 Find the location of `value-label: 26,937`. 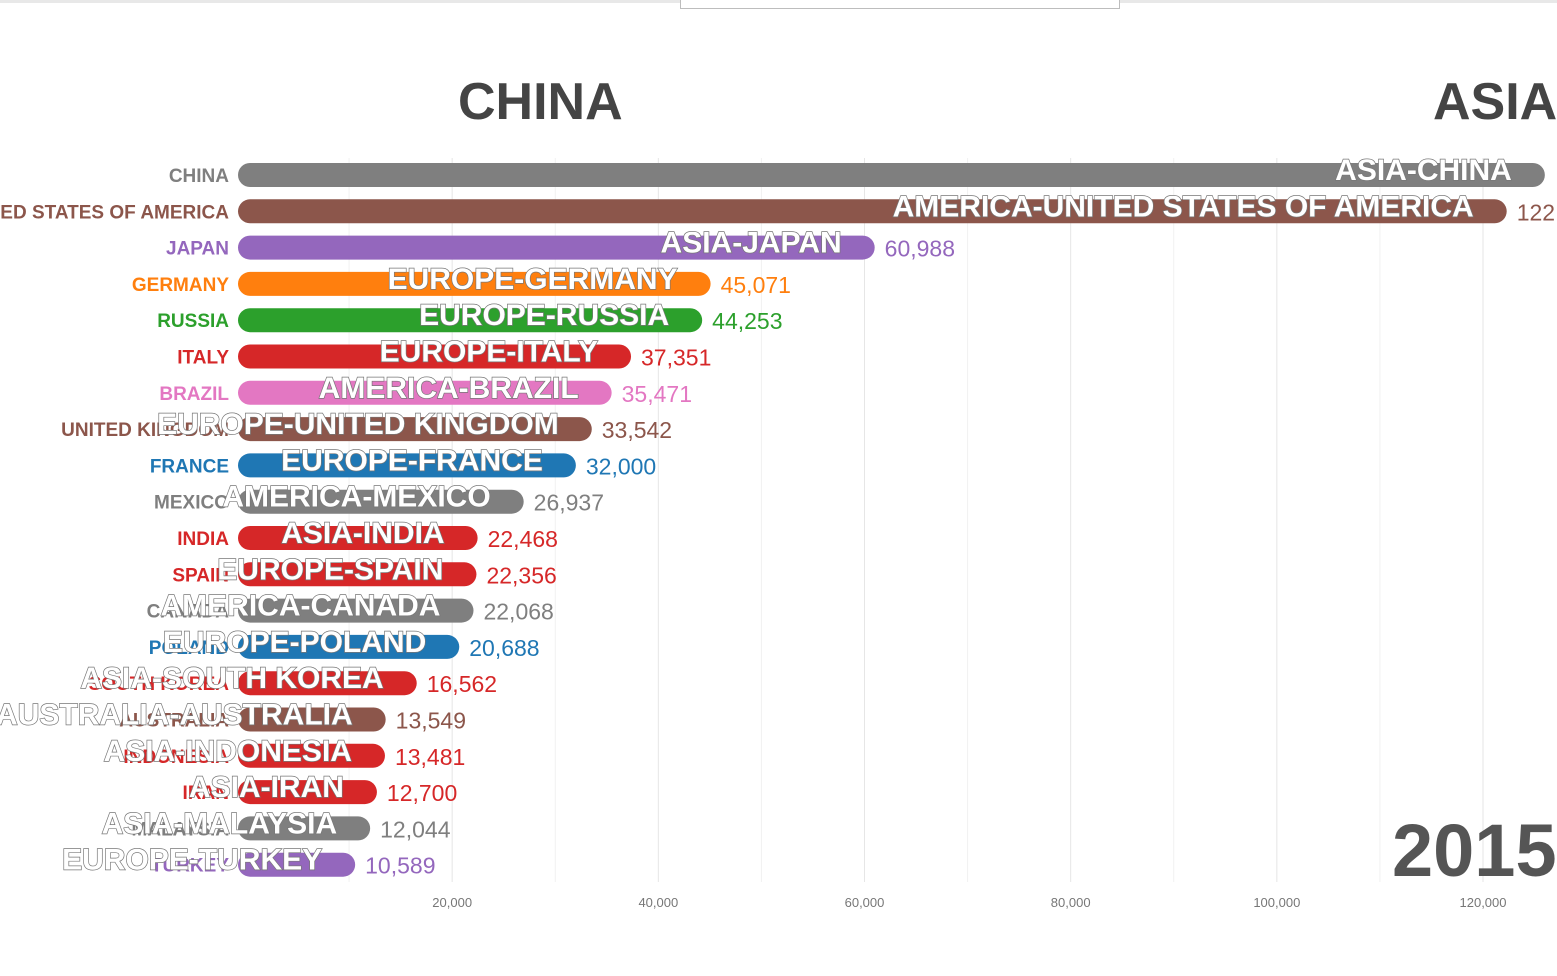

value-label: 26,937 is located at coordinates (569, 503).